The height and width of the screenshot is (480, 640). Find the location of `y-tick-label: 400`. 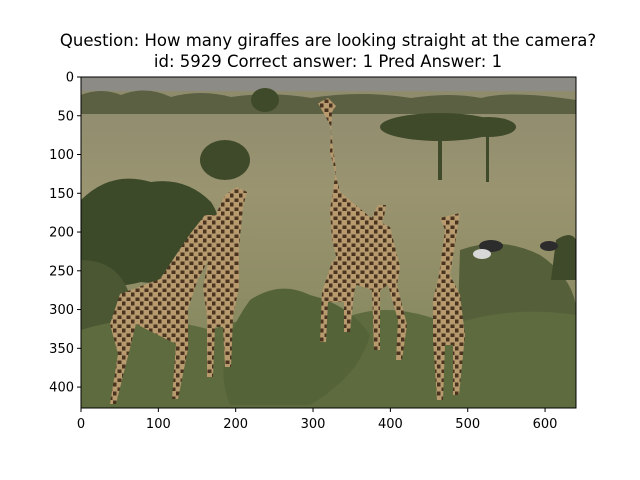

y-tick-label: 400 is located at coordinates (61, 388).